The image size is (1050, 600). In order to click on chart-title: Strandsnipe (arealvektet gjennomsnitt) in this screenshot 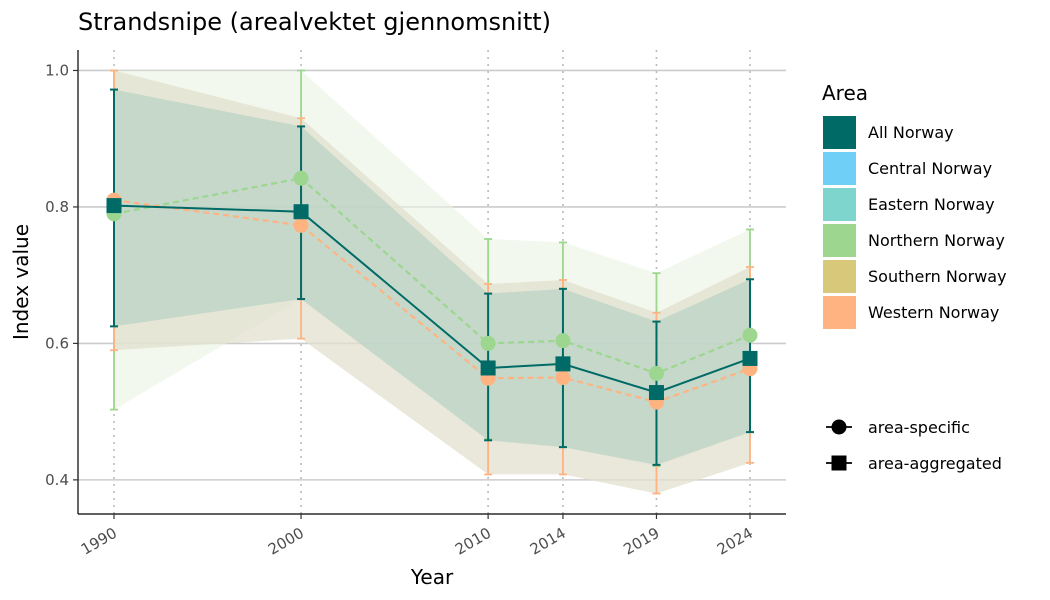, I will do `click(314, 22)`.